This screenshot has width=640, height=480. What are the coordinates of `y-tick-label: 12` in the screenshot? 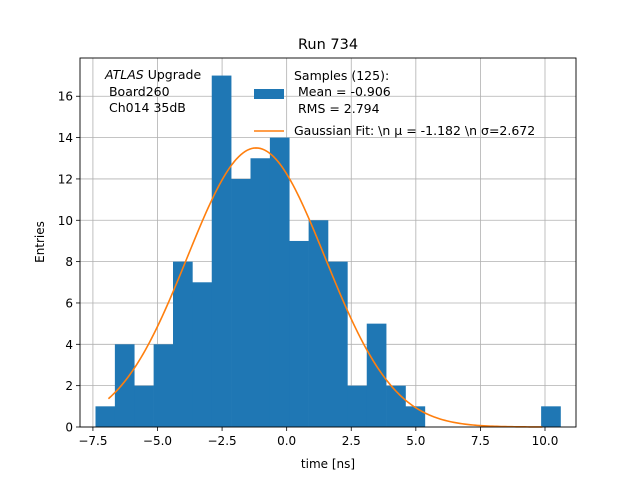 It's located at (65, 179).